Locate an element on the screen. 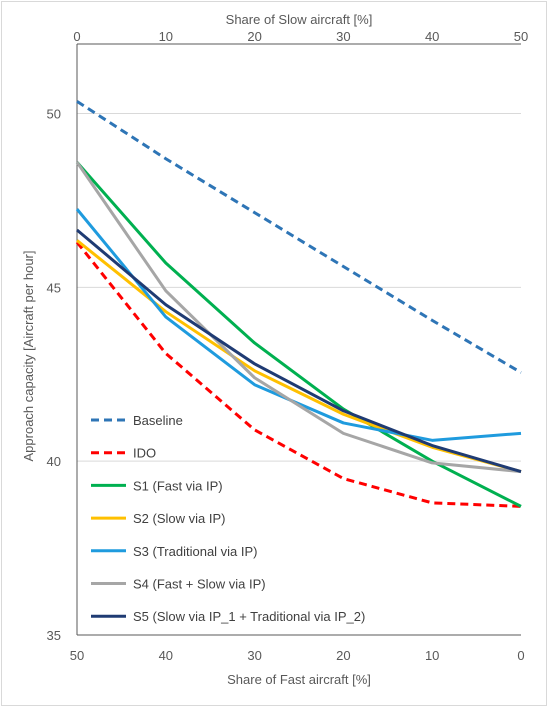 The width and height of the screenshot is (550, 709). bottom-tick-label: 40 is located at coordinates (166, 655).